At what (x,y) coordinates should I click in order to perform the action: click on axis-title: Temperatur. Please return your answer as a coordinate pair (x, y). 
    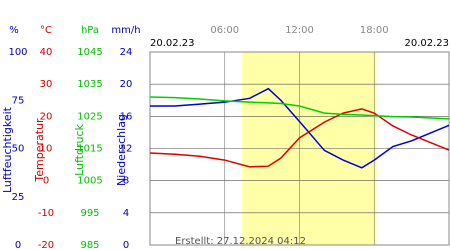
    Looking at the image, I should click on (39, 150).